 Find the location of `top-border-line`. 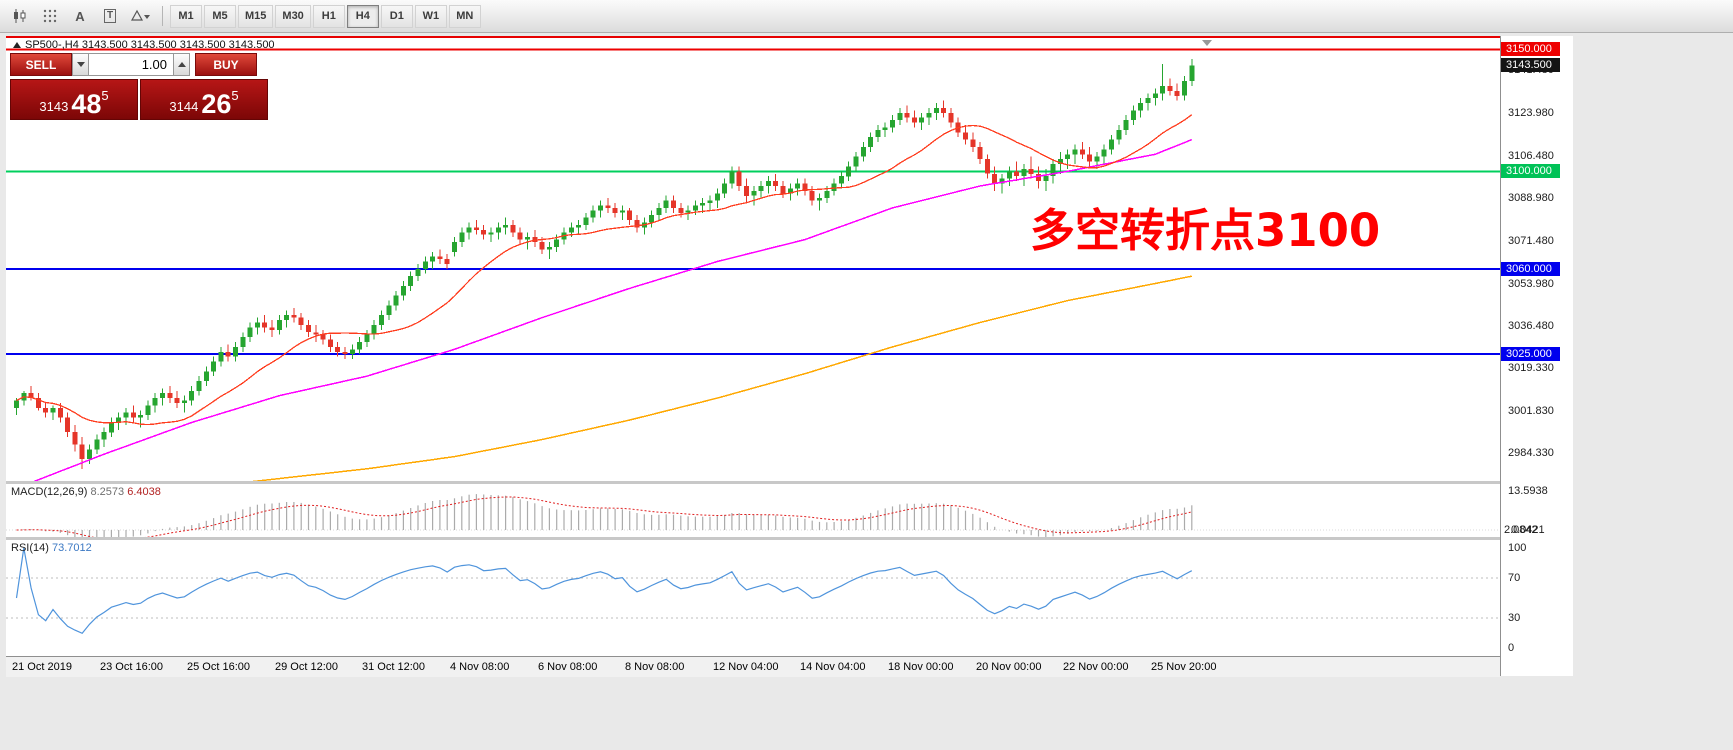

top-border-line is located at coordinates (753, 37).